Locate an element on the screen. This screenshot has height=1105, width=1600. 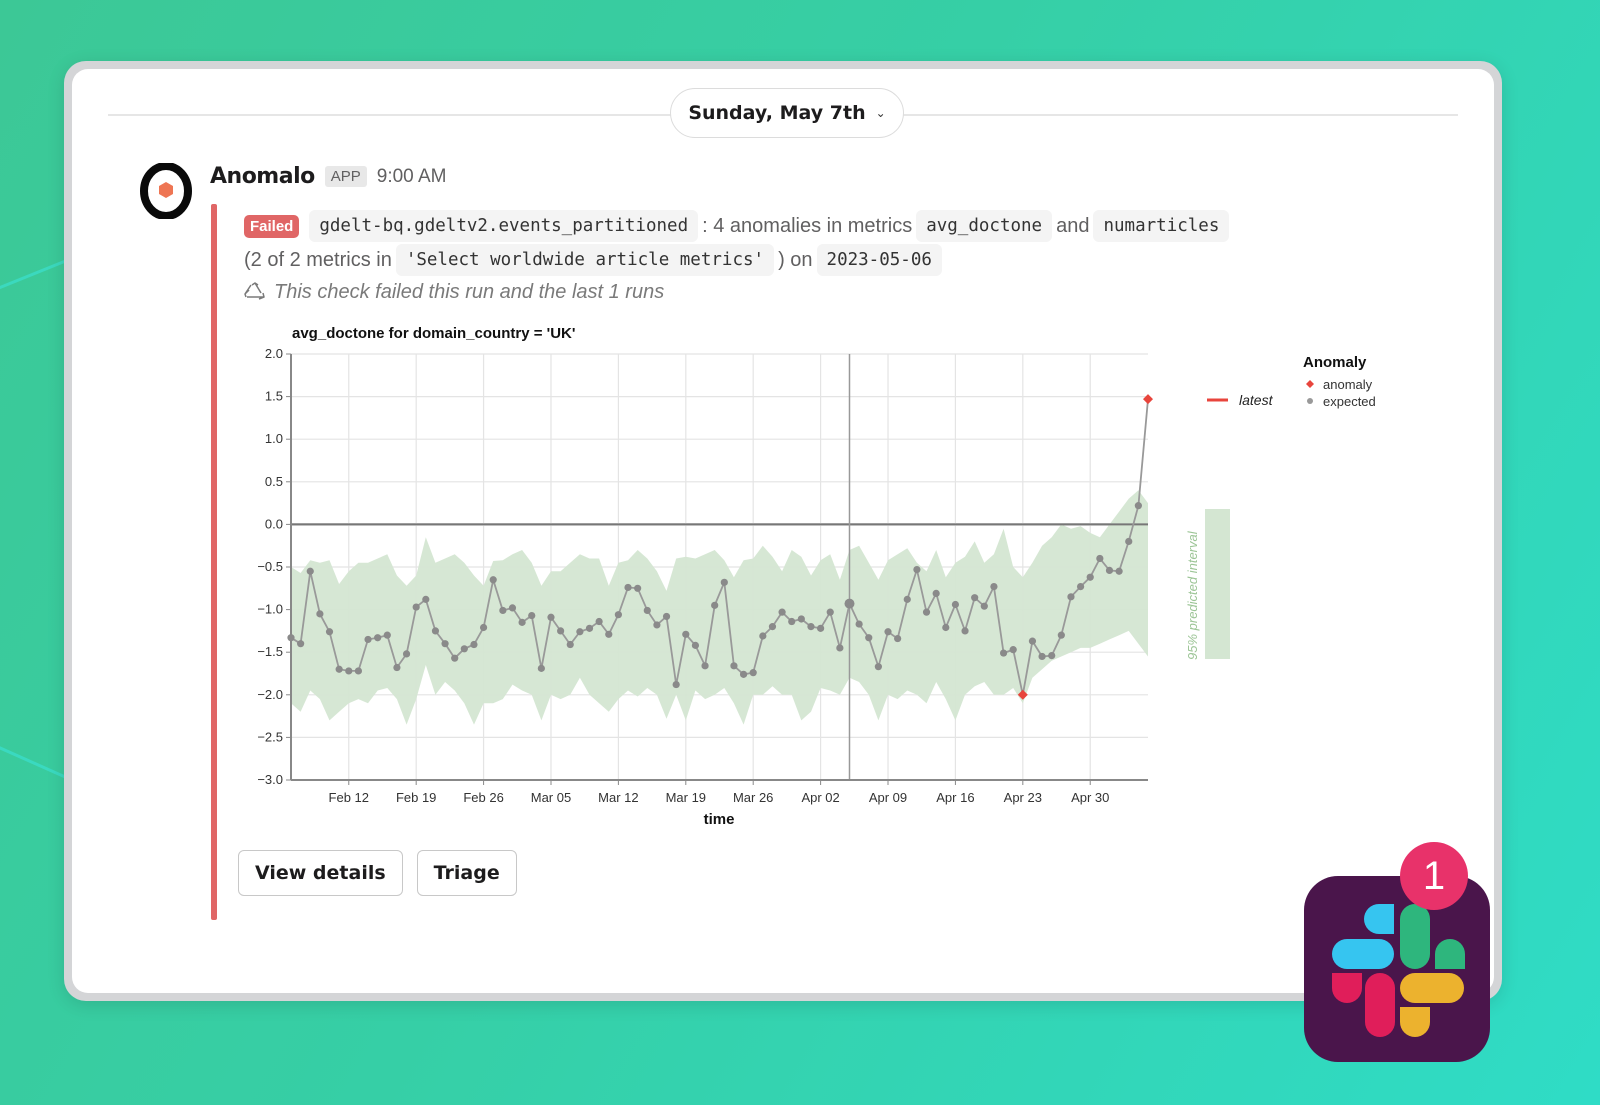
latest-legend-label: latest is located at coordinates (1256, 400).